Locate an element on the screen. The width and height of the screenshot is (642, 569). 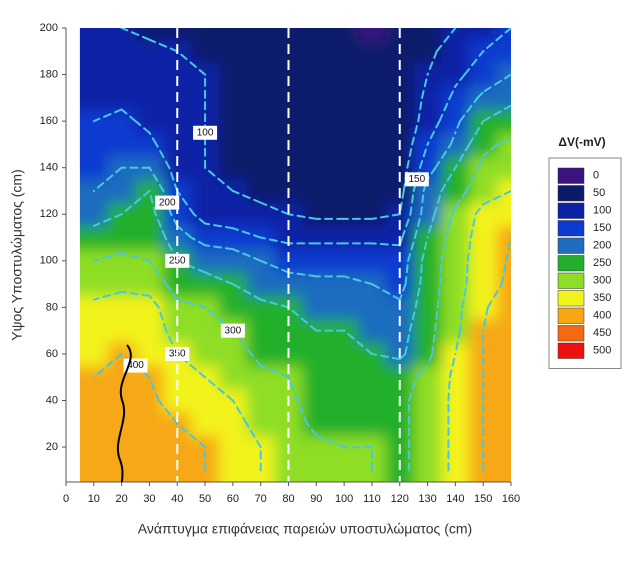
x-tick-label: 20 is located at coordinates (122, 499).